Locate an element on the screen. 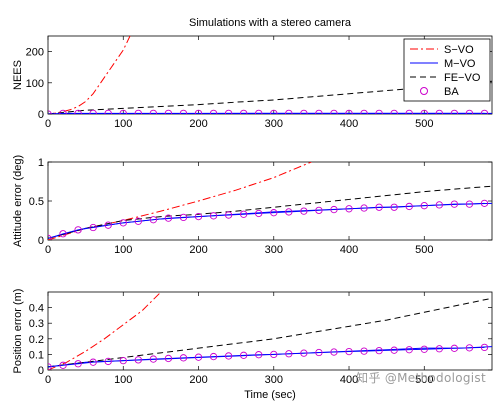 Image resolution: width=502 pixels, height=406 pixels. x-tick-label: 100 is located at coordinates (123, 380).